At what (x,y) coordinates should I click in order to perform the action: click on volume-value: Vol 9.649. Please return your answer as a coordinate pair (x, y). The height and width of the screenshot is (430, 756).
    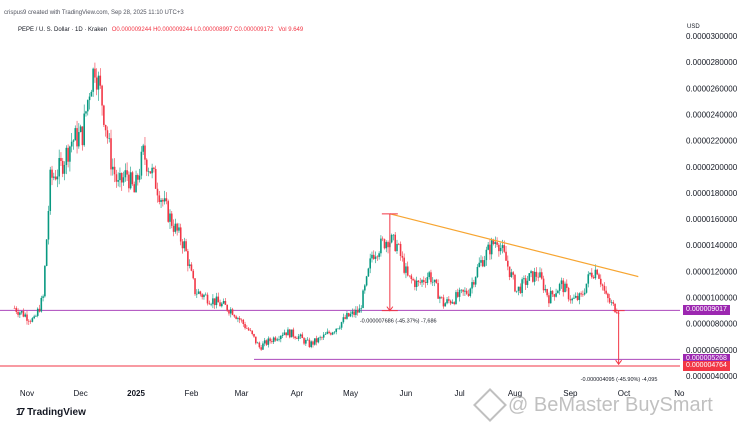
    Looking at the image, I should click on (291, 30).